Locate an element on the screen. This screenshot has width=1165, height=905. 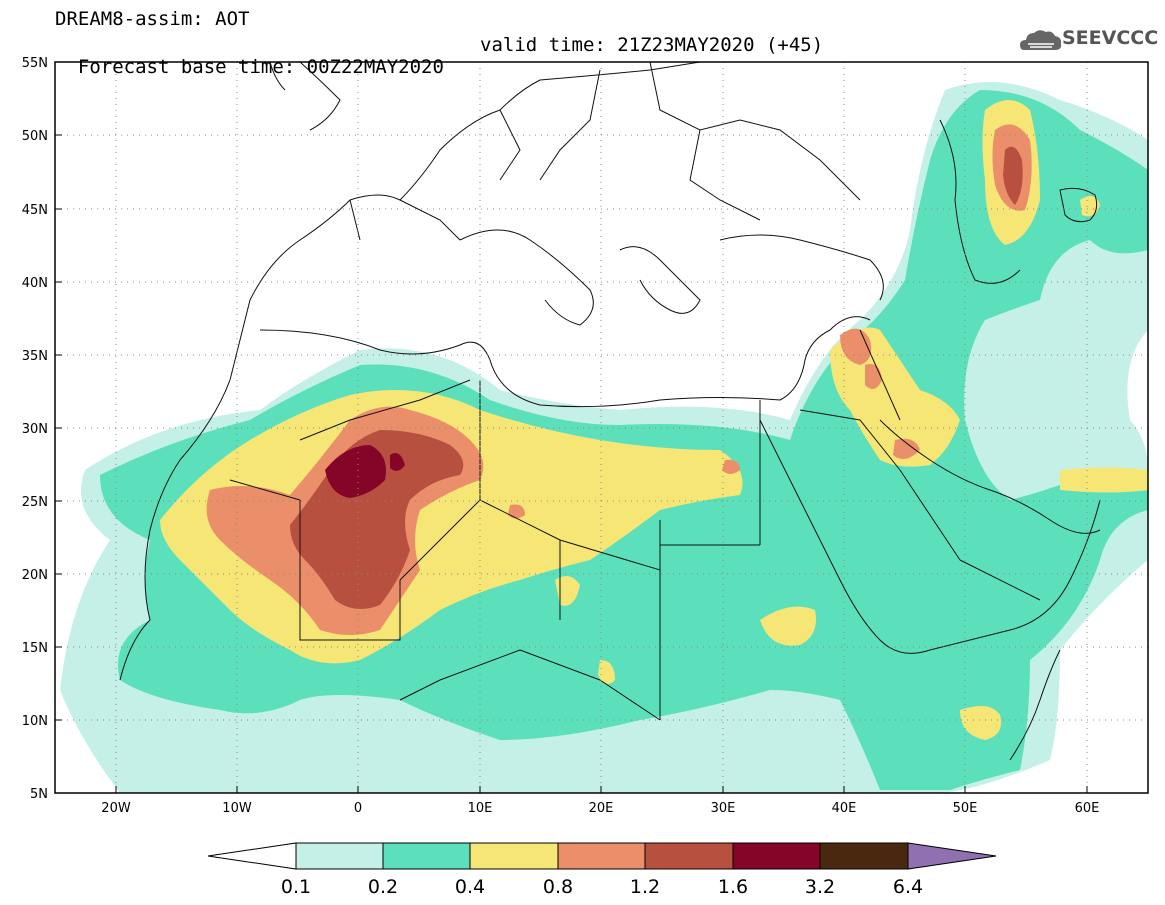
lon-labels: 20W 10W 0 10E 20E 30E 40E 50E 60E is located at coordinates (600, 808).